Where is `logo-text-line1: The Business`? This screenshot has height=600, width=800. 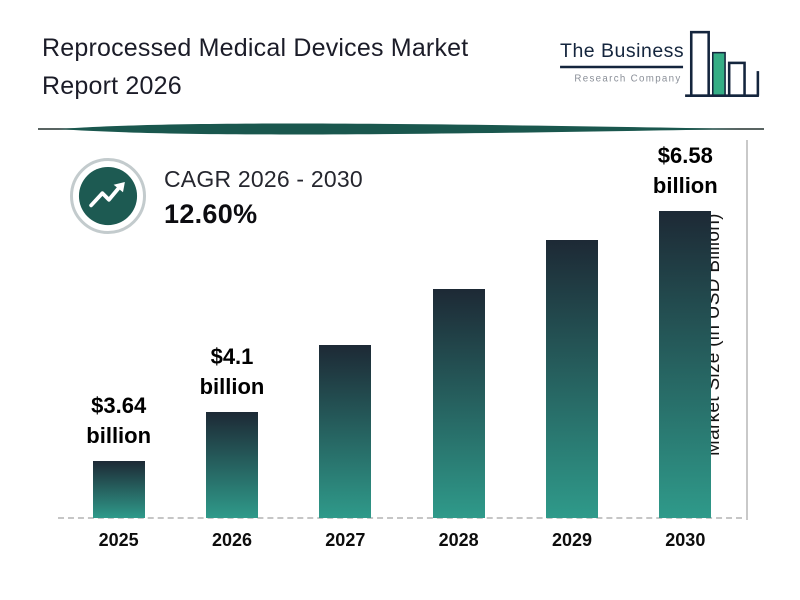
logo-text-line1: The Business is located at coordinates (622, 51).